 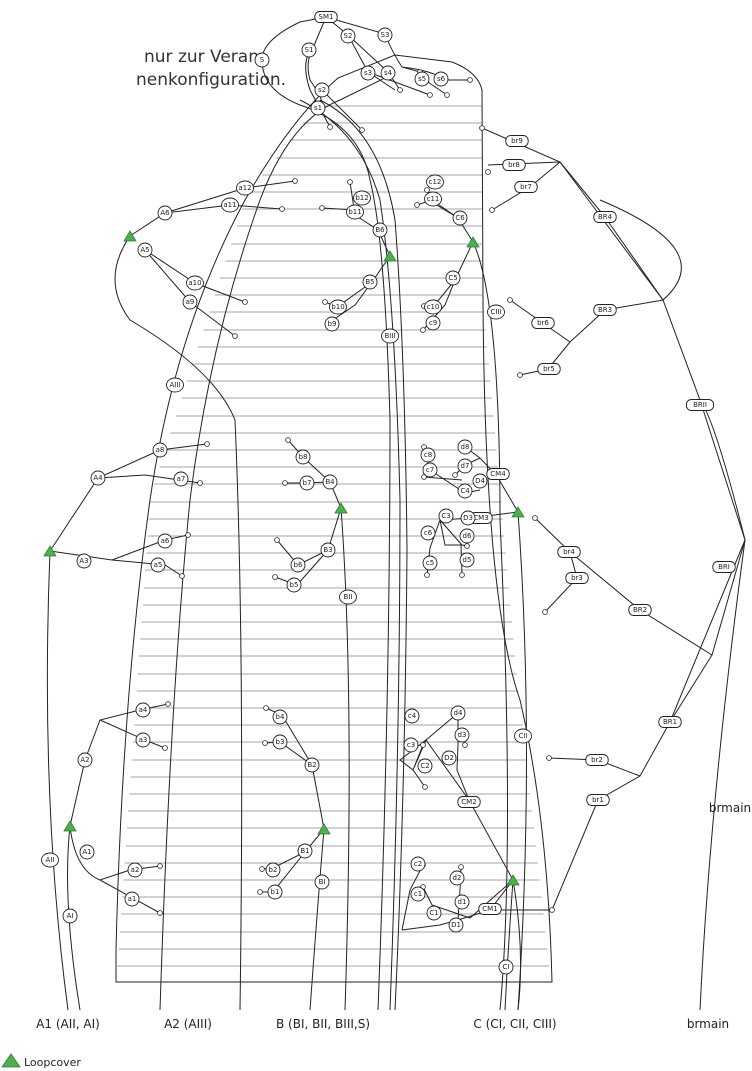 I want to click on node-b4: B4, so click(x=330, y=482).